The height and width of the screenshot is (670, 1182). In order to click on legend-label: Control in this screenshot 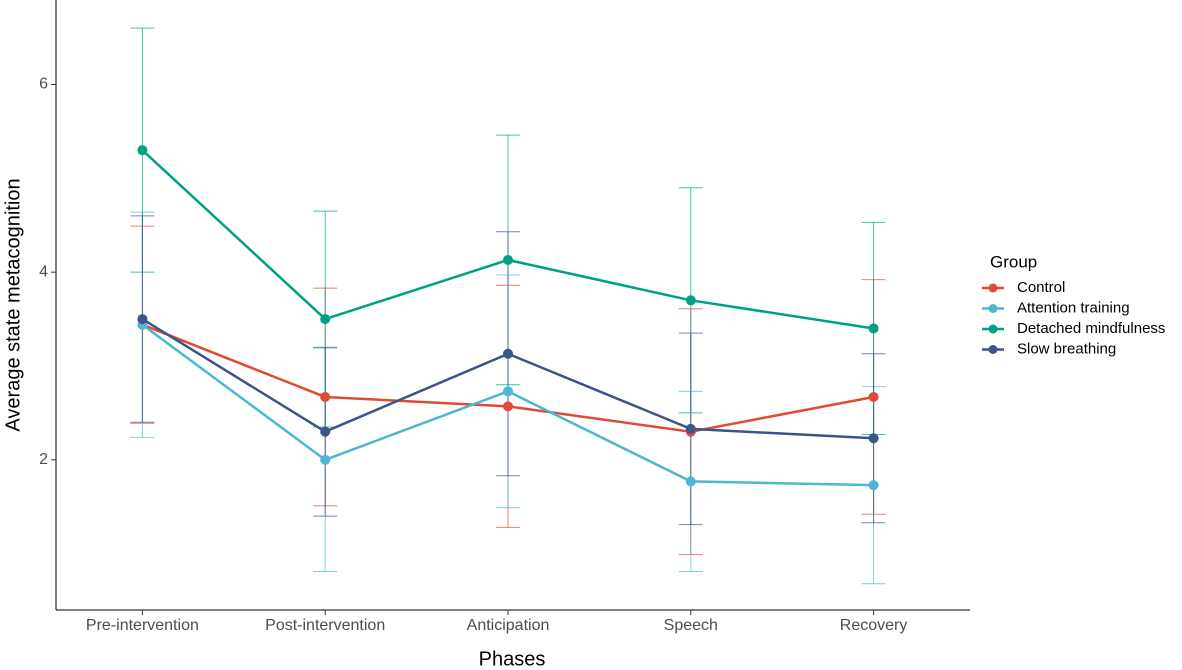, I will do `click(1041, 287)`.